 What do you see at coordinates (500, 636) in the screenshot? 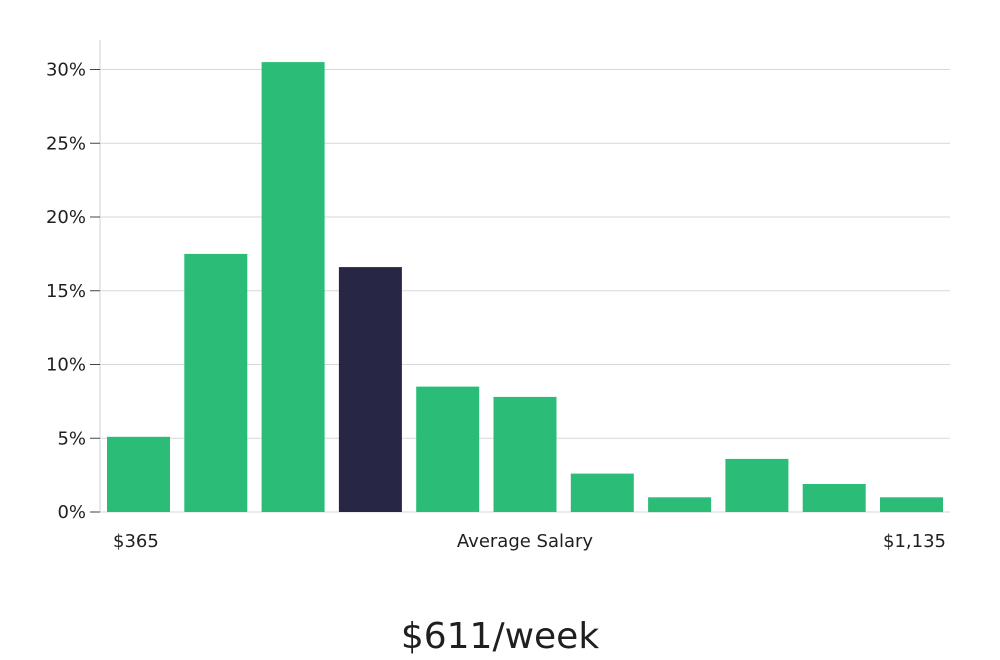
I see `average-salary-value: $611/week` at bounding box center [500, 636].